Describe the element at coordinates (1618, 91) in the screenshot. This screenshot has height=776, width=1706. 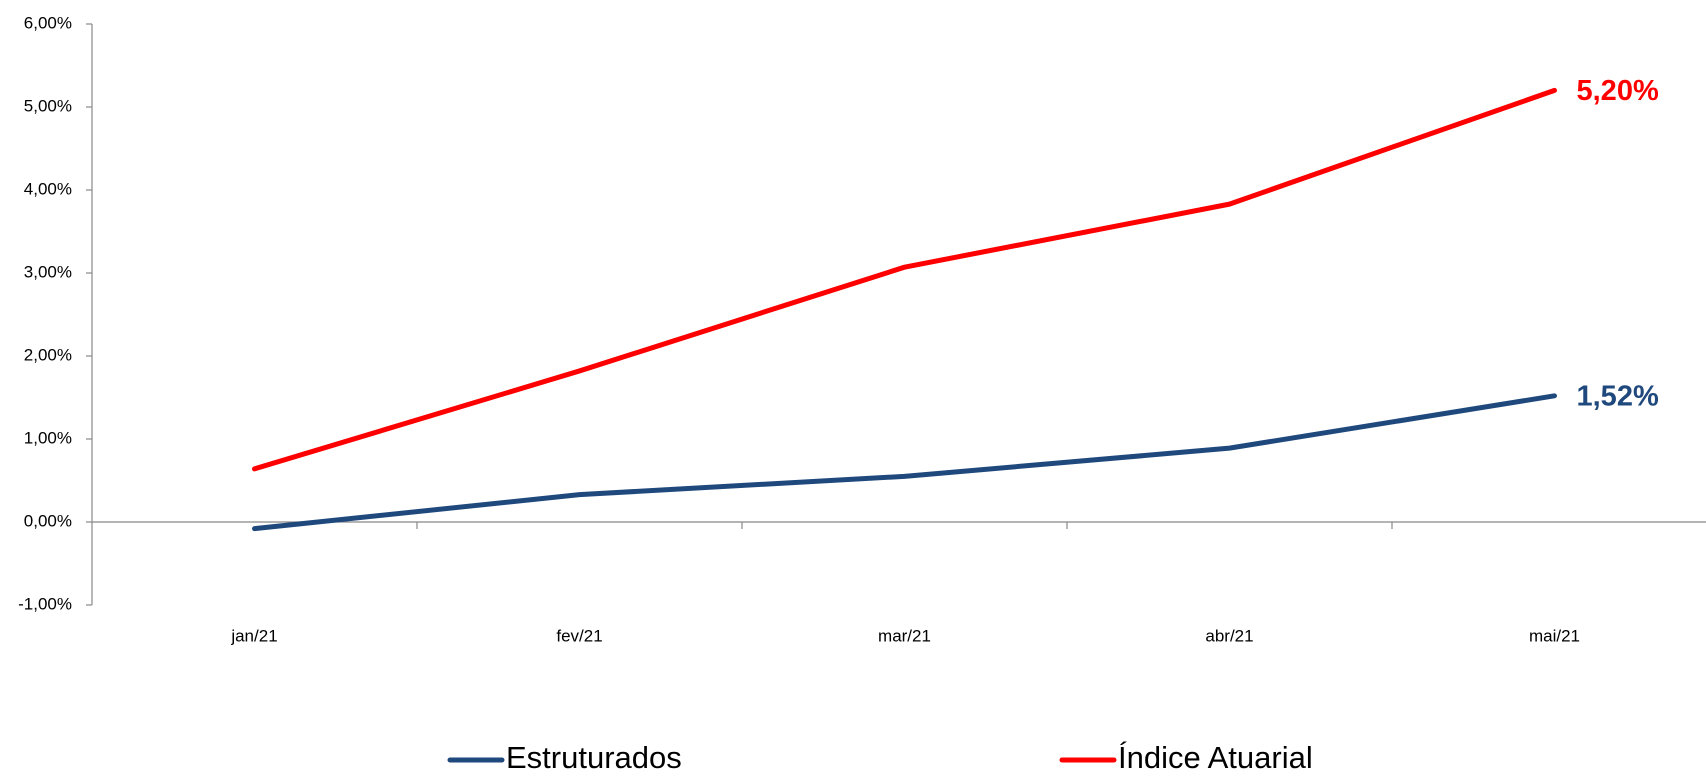
I see `data-label: 5,20%` at that location.